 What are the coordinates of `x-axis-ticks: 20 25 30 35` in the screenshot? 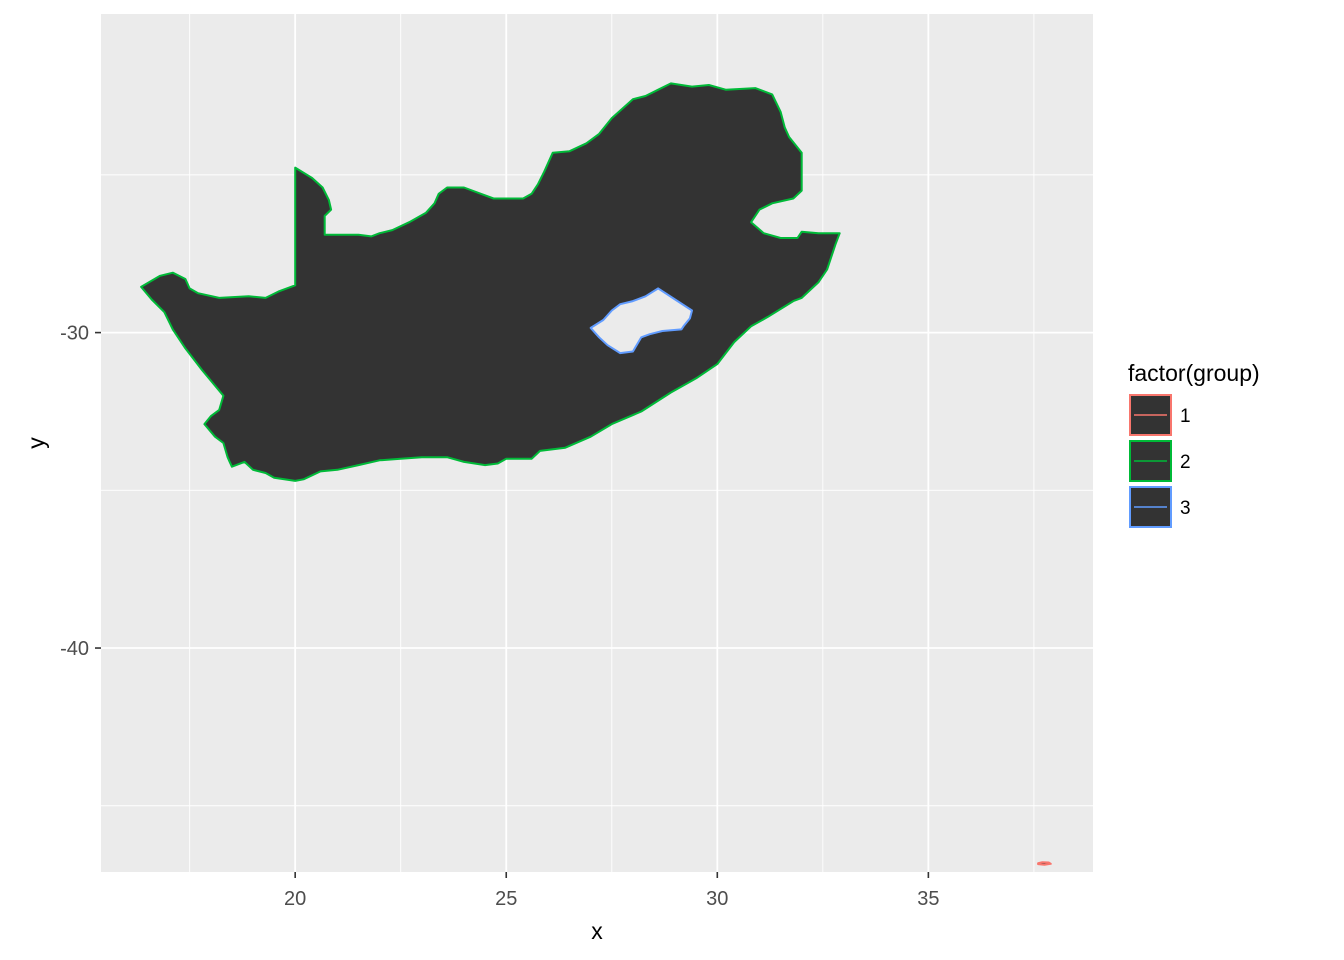 It's located at (611, 891).